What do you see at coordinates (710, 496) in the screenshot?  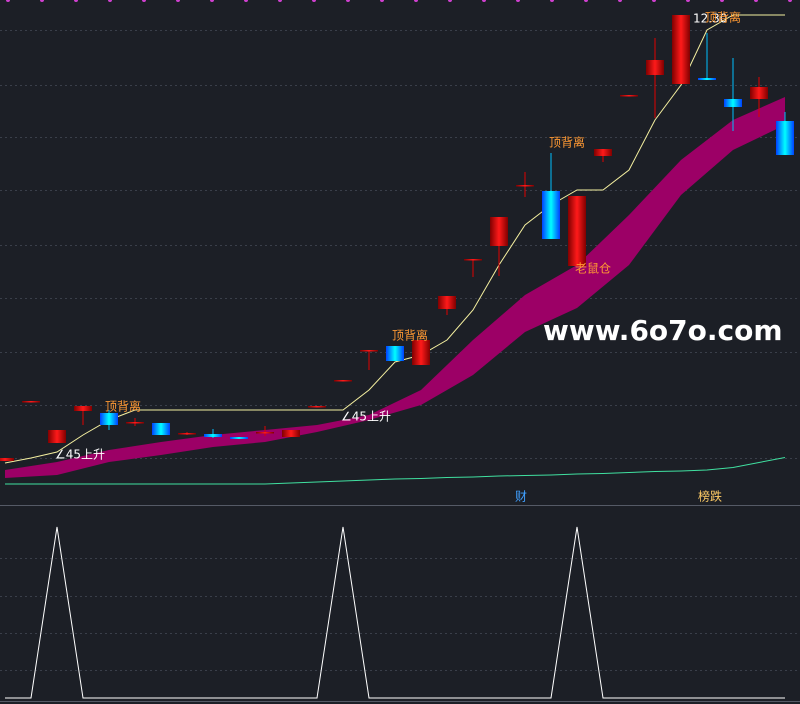 I see `annotation: 榜跌` at bounding box center [710, 496].